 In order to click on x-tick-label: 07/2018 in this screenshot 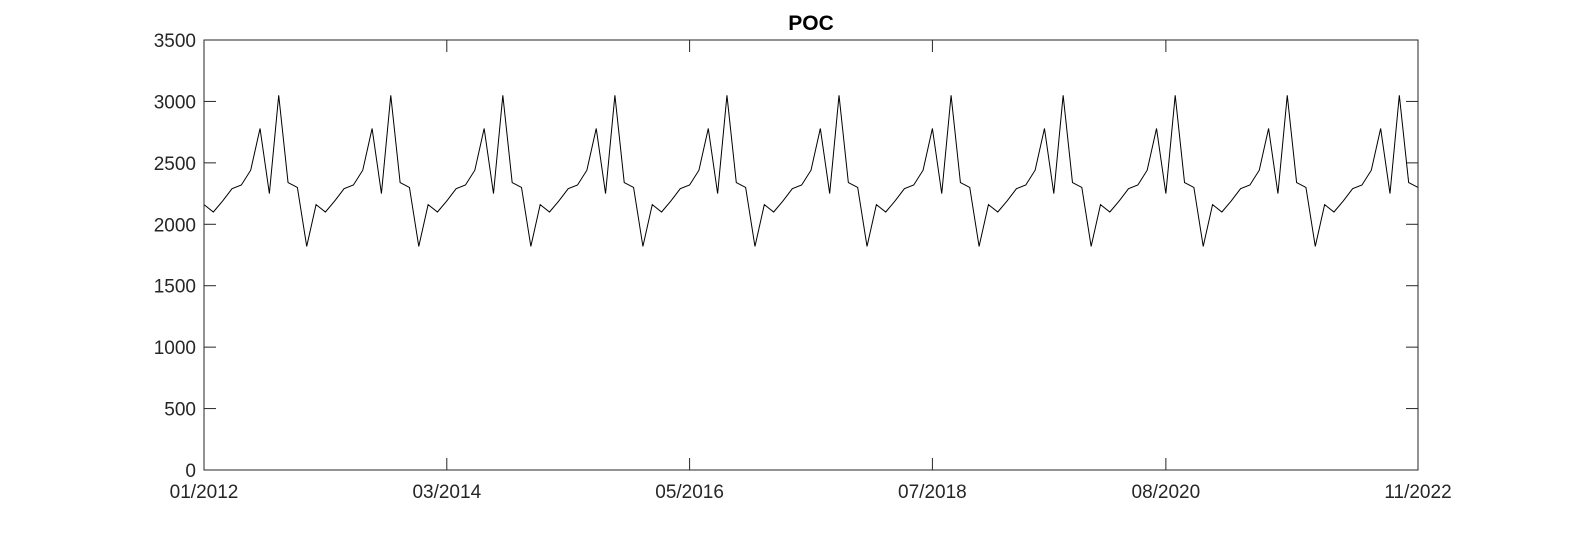, I will do `click(932, 492)`.